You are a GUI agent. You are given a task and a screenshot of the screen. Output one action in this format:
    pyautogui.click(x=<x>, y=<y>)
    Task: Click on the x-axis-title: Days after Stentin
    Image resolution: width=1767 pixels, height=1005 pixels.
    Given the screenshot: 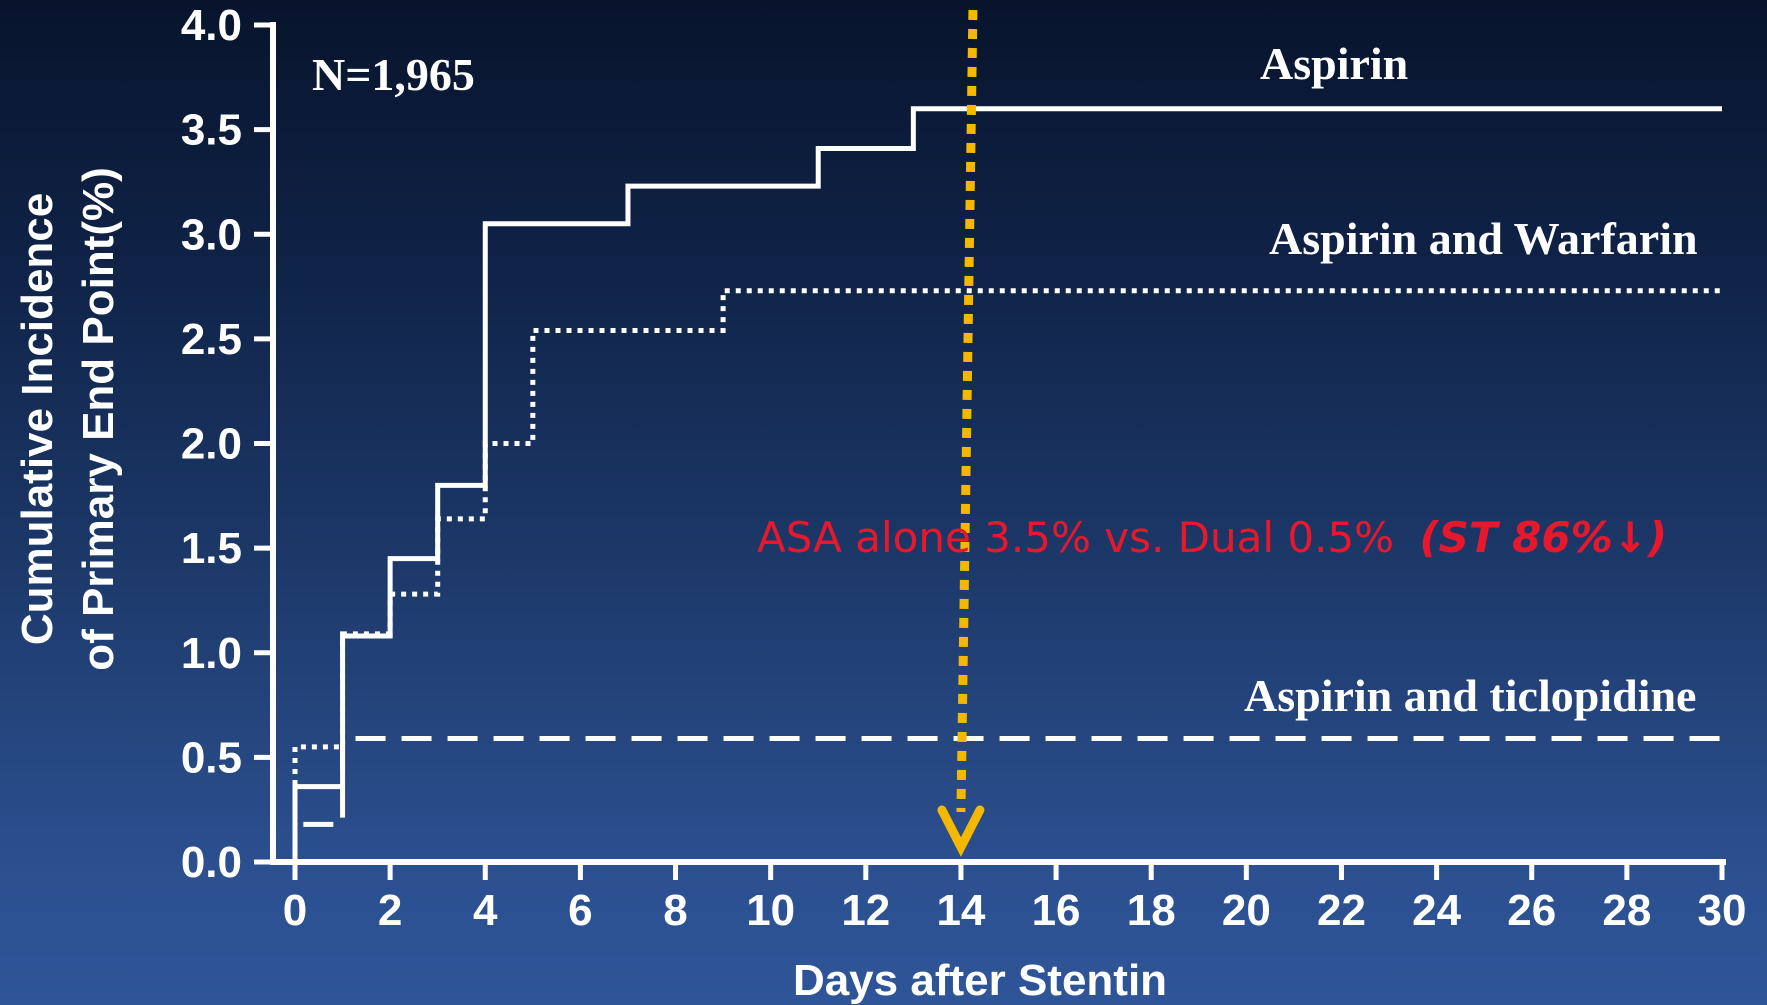 What is the action you would take?
    pyautogui.click(x=980, y=980)
    